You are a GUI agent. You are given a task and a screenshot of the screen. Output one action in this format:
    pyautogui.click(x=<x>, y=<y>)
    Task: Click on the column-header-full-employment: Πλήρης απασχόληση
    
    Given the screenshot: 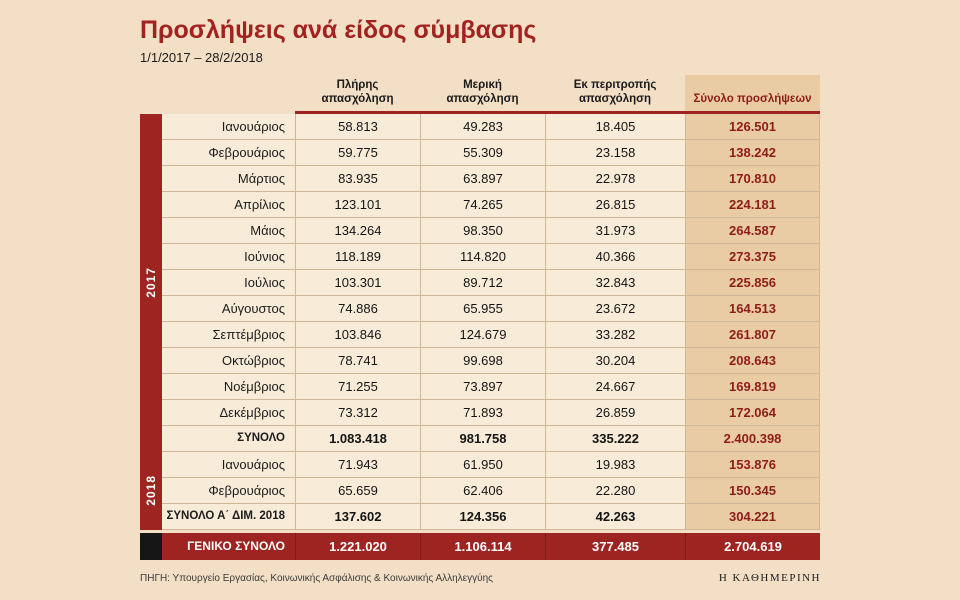 What is the action you would take?
    pyautogui.click(x=357, y=94)
    